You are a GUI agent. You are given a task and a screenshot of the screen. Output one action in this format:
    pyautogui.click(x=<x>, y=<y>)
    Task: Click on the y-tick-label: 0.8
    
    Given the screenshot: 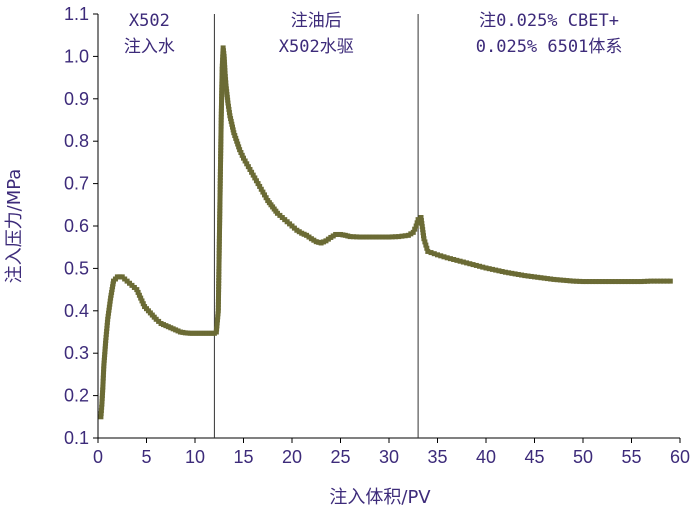 What is the action you would take?
    pyautogui.click(x=76, y=141)
    